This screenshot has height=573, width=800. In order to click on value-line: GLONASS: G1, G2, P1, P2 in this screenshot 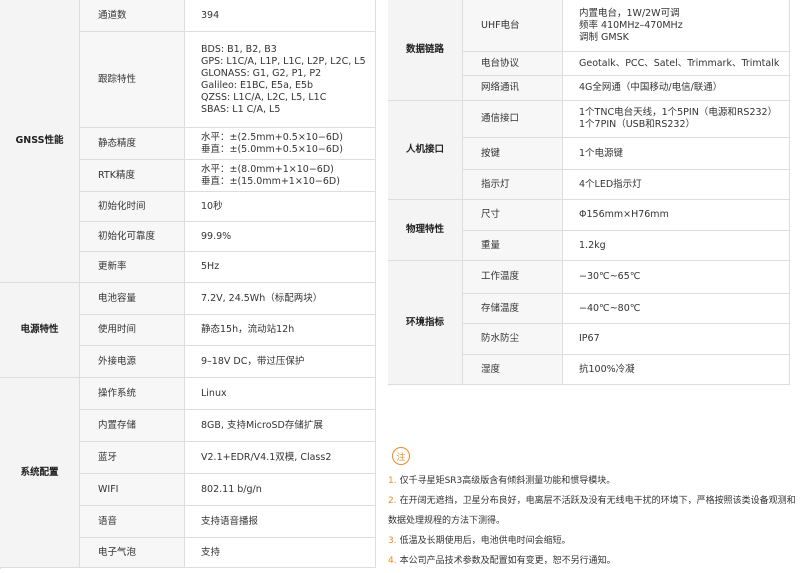, I will do `click(261, 73)`.